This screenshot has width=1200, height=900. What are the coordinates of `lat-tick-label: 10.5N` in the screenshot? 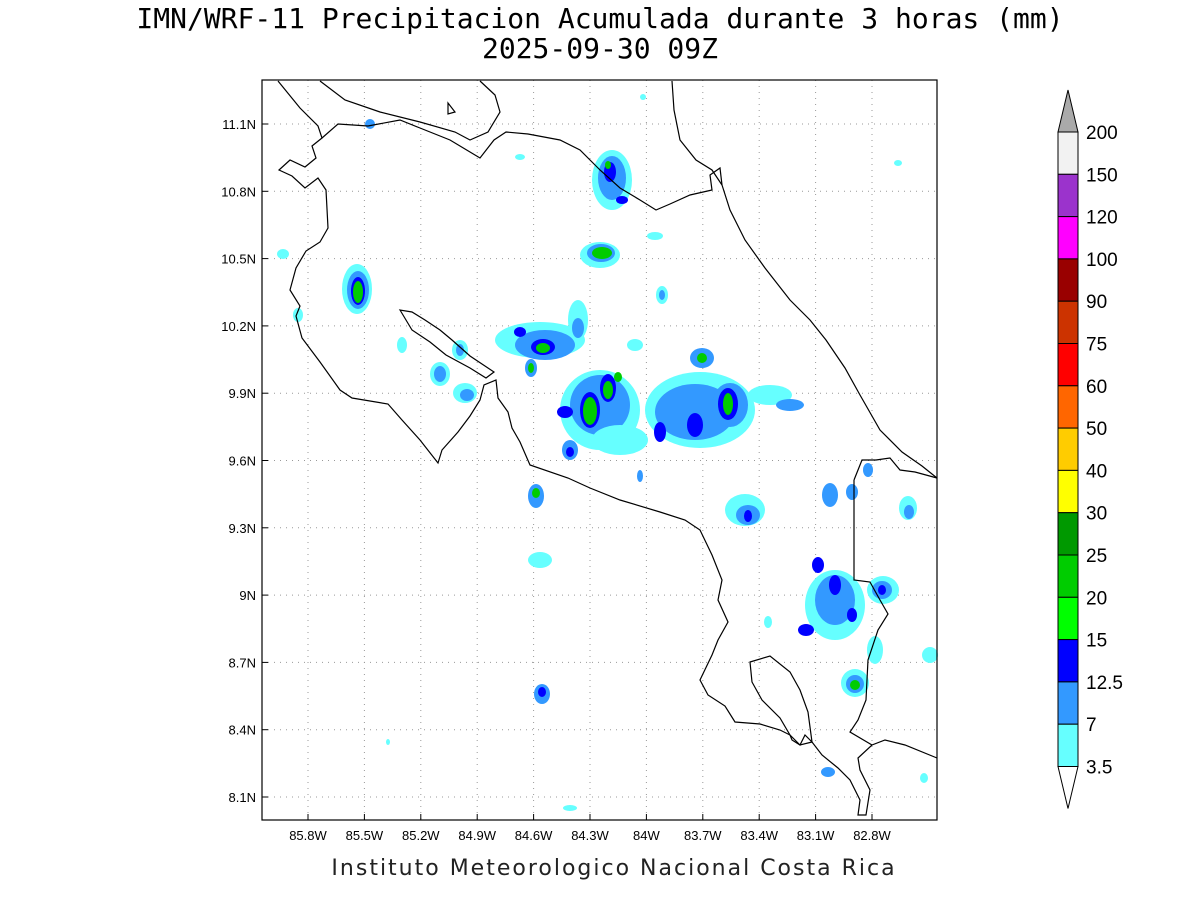 It's located at (238, 259).